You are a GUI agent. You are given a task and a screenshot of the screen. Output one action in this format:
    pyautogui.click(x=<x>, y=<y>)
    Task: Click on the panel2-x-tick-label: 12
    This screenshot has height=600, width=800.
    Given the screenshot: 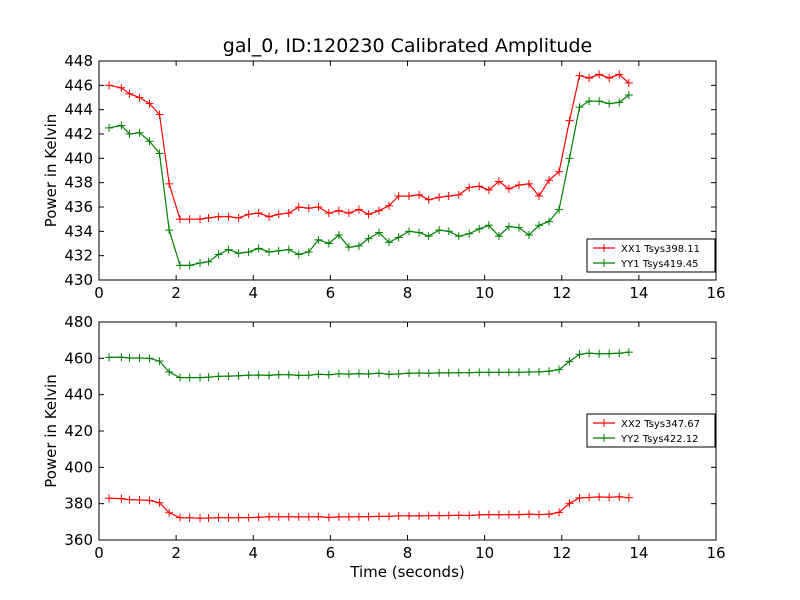 What is the action you would take?
    pyautogui.click(x=561, y=553)
    